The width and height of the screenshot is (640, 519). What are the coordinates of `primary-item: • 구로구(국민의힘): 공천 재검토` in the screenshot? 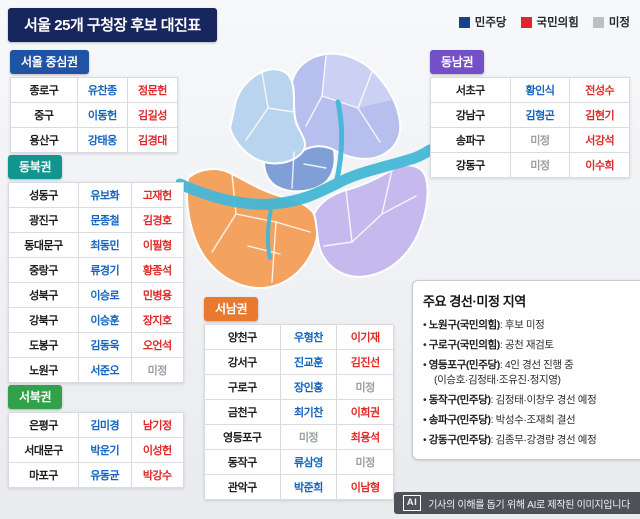 It's located at (531, 345).